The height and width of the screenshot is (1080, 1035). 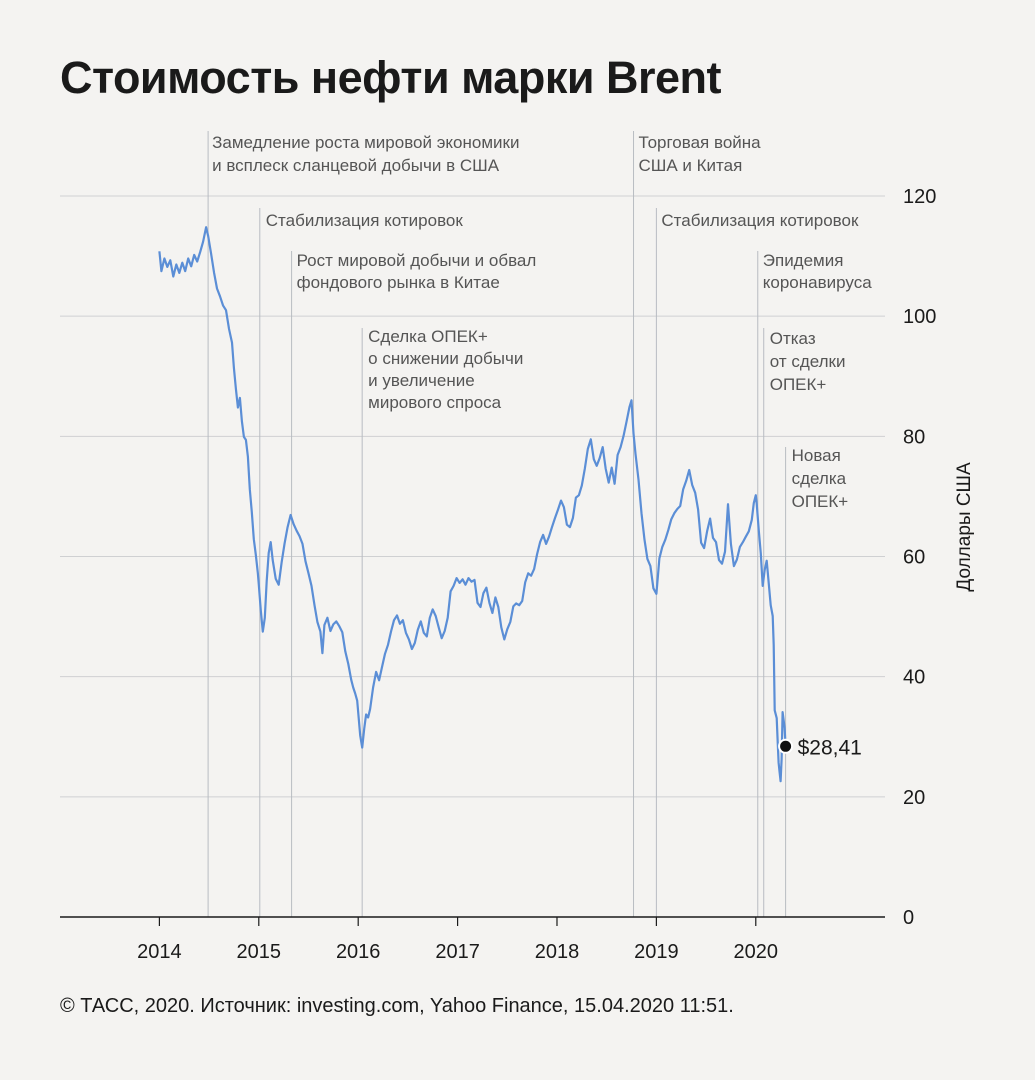 I want to click on event-annotation: Новая сделка ОПЕК+, so click(x=820, y=478).